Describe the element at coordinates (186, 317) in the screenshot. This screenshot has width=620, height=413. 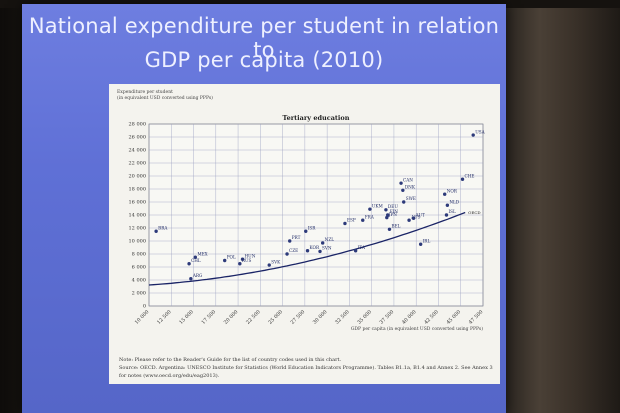
I see `x-tick-label: 15 000` at that location.